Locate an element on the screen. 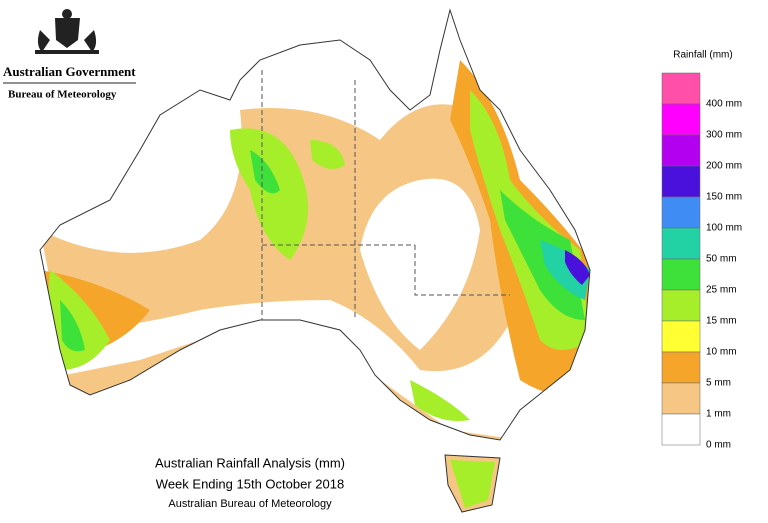  legend-label: 50 mm is located at coordinates (721, 259).